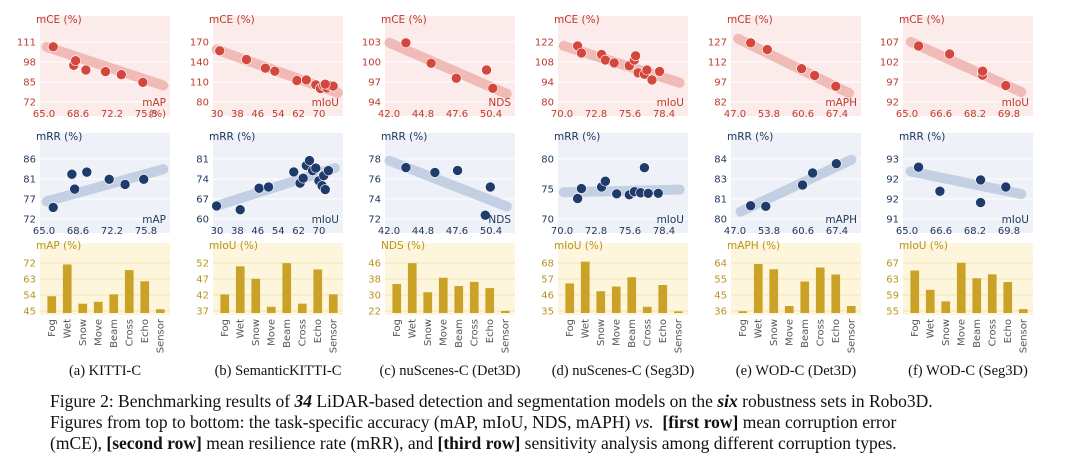  What do you see at coordinates (479, 443) in the screenshot?
I see `caption-third-row: [third row]` at bounding box center [479, 443].